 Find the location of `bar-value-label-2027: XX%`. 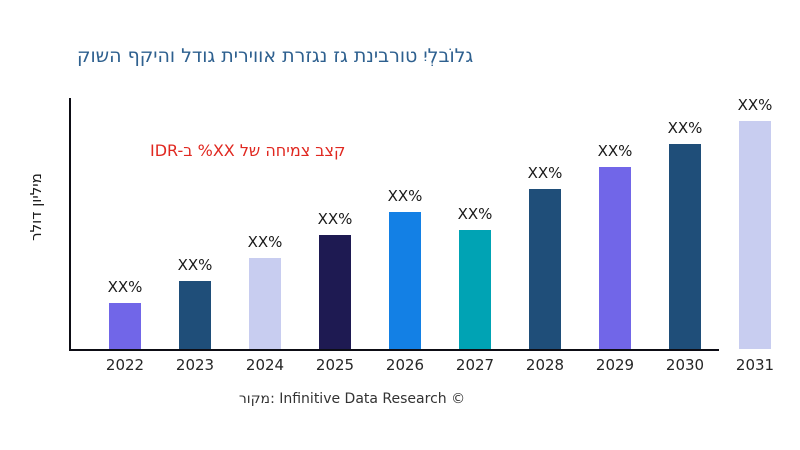

bar-value-label-2027: XX% is located at coordinates (475, 214).